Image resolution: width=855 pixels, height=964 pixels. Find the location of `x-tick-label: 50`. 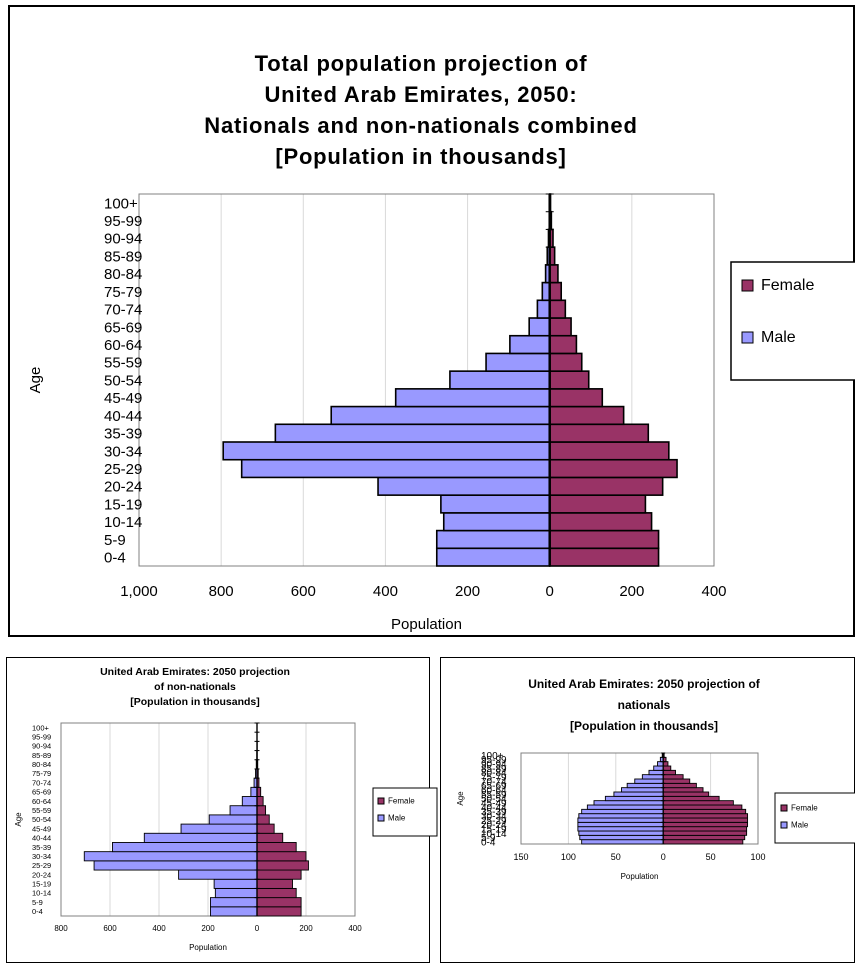

x-tick-label: 50 is located at coordinates (711, 857).